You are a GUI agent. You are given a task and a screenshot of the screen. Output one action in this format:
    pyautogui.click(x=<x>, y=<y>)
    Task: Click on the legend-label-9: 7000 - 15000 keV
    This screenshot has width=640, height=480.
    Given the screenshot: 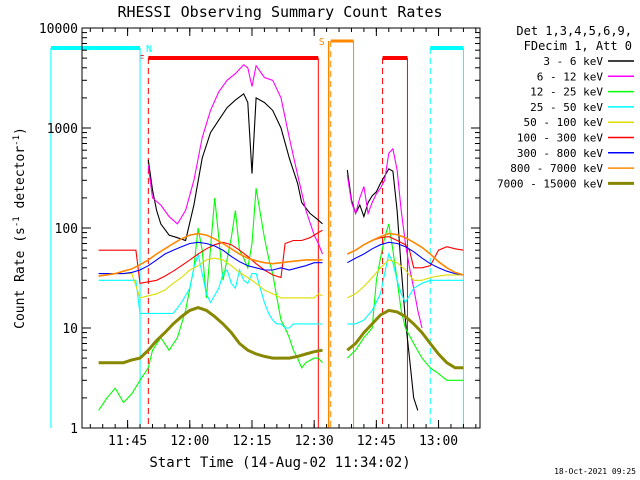 What is the action you would take?
    pyautogui.click(x=550, y=183)
    